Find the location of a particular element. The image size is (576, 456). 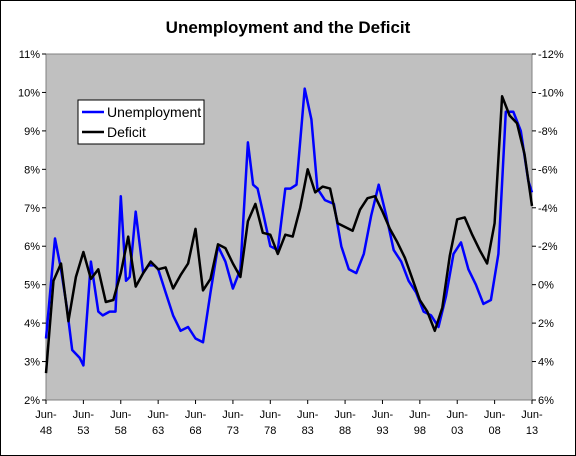

x-tick-label: Jun- 83 is located at coordinates (308, 423).